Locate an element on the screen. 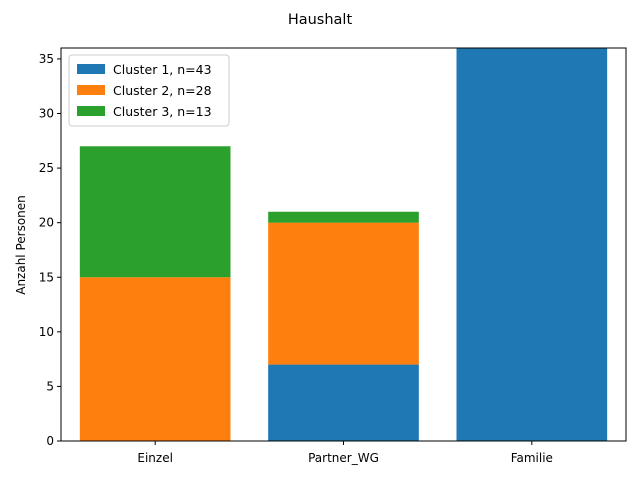  y-tick-label: 30 is located at coordinates (46, 114).